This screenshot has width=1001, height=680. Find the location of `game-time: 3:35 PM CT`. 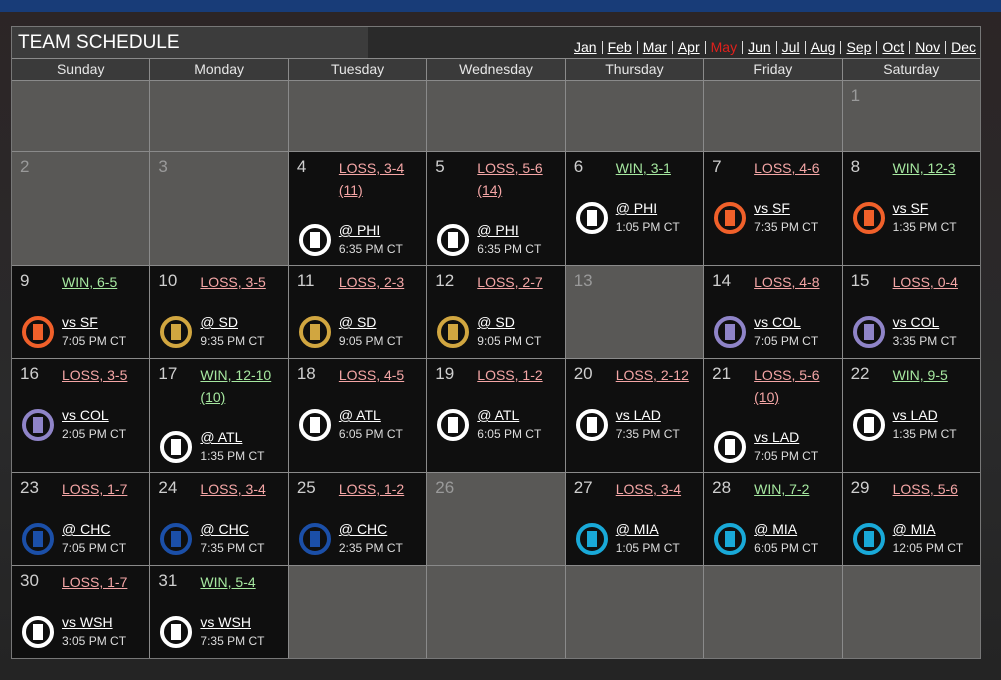

game-time: 3:35 PM CT is located at coordinates (924, 341).